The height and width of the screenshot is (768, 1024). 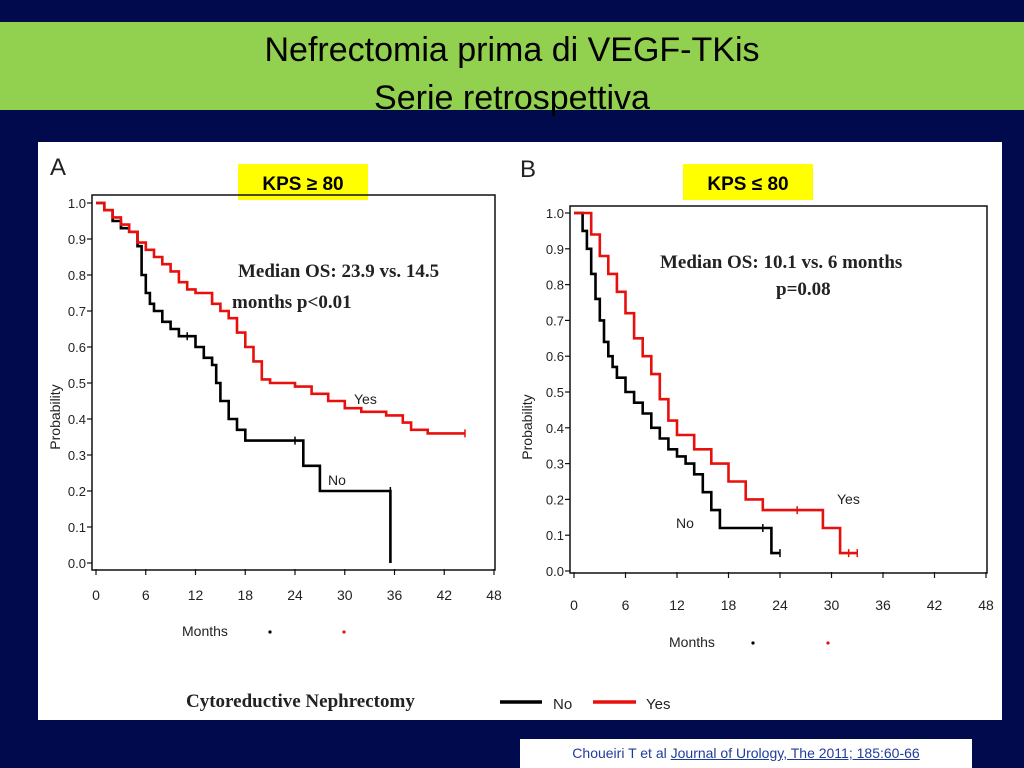 What do you see at coordinates (344, 632) in the screenshot?
I see `panel-a-censor-yes-marker` at bounding box center [344, 632].